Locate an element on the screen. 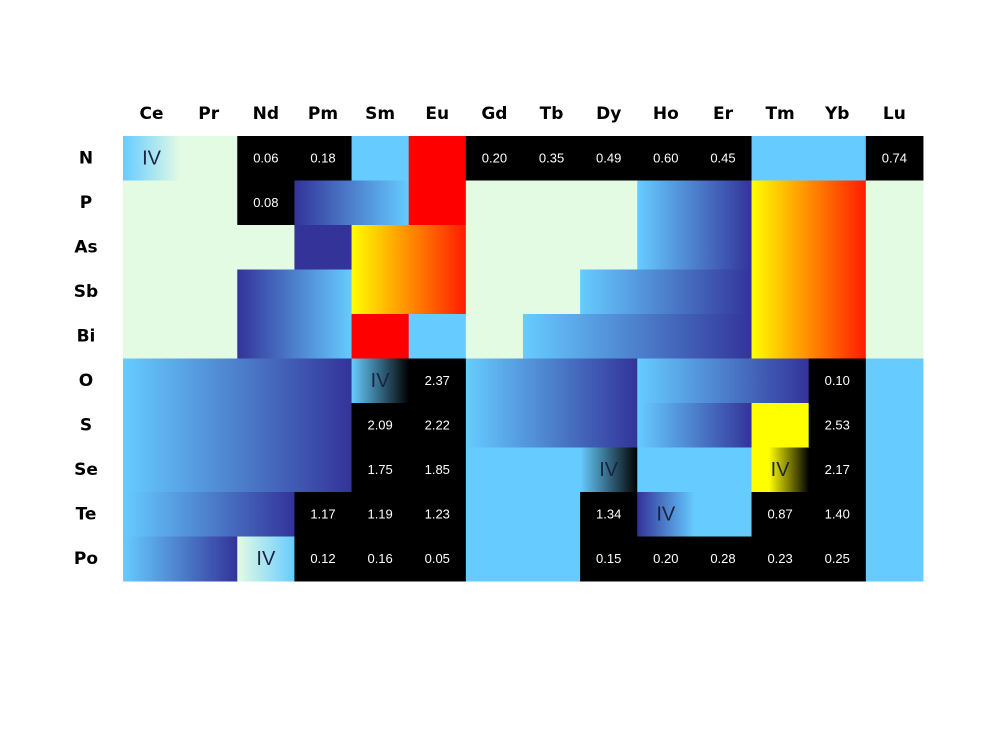 The image size is (981, 737). cell-value: 1.85 is located at coordinates (437, 469).